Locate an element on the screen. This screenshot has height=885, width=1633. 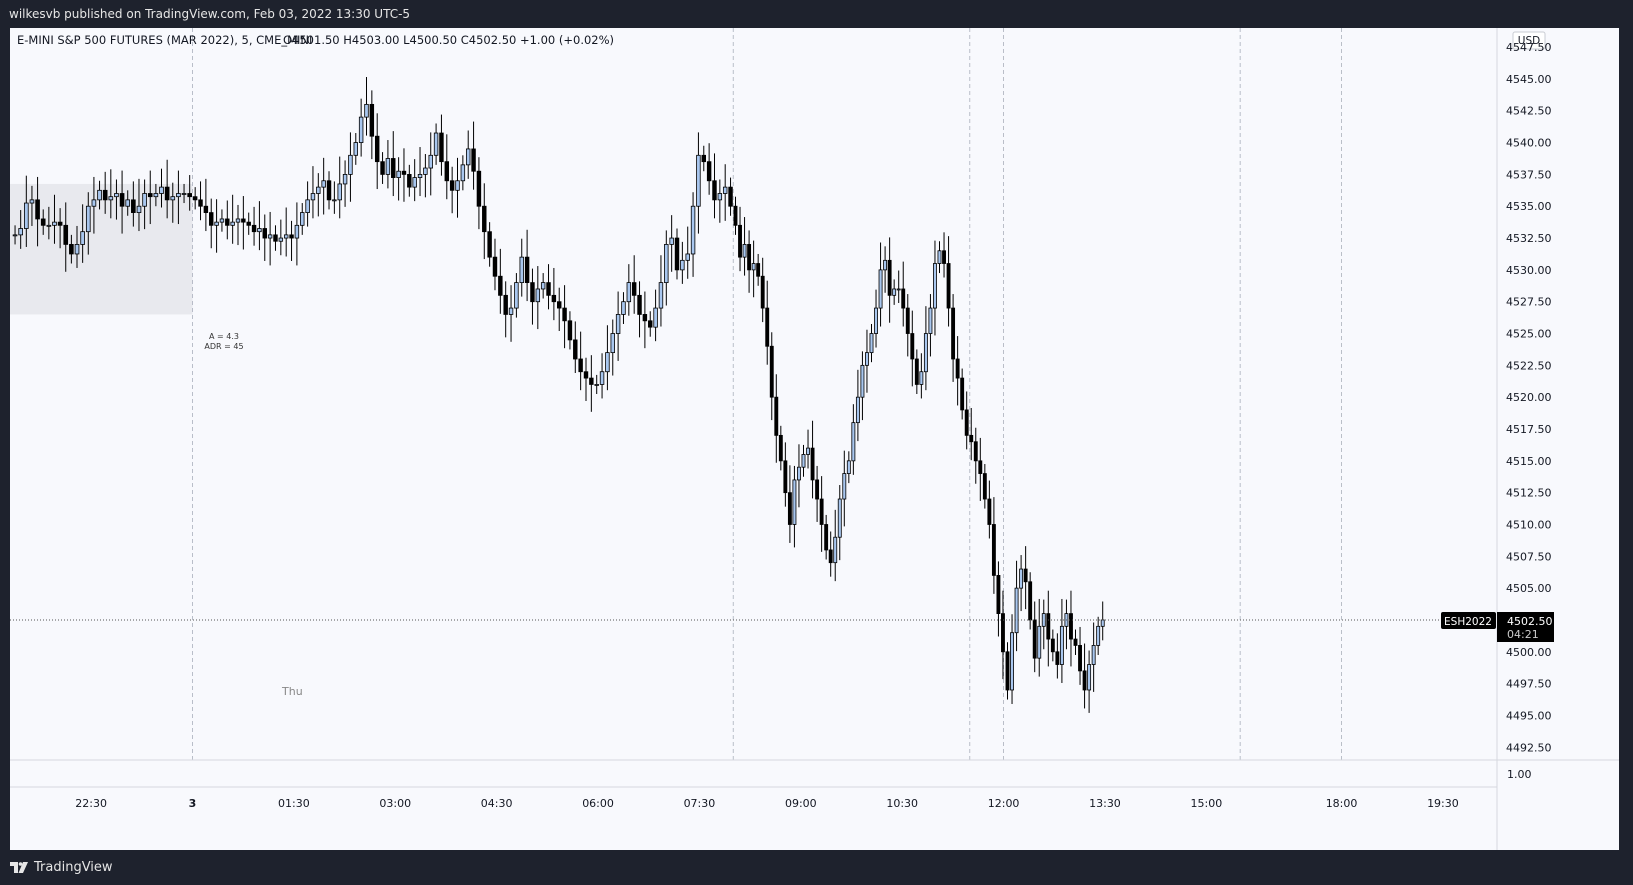
currency-badge is located at coordinates (1529, 40).